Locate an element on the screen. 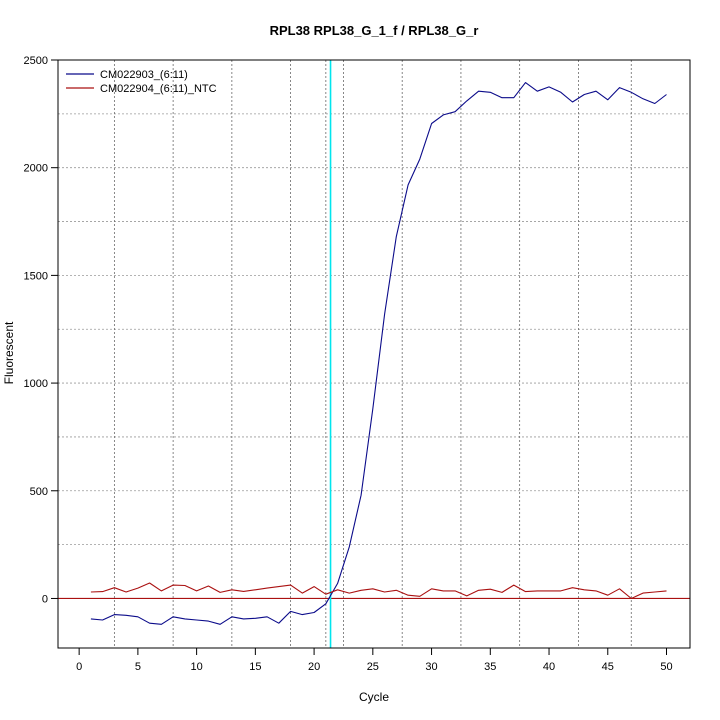  y-tick-label: 2000 is located at coordinates (36, 169).